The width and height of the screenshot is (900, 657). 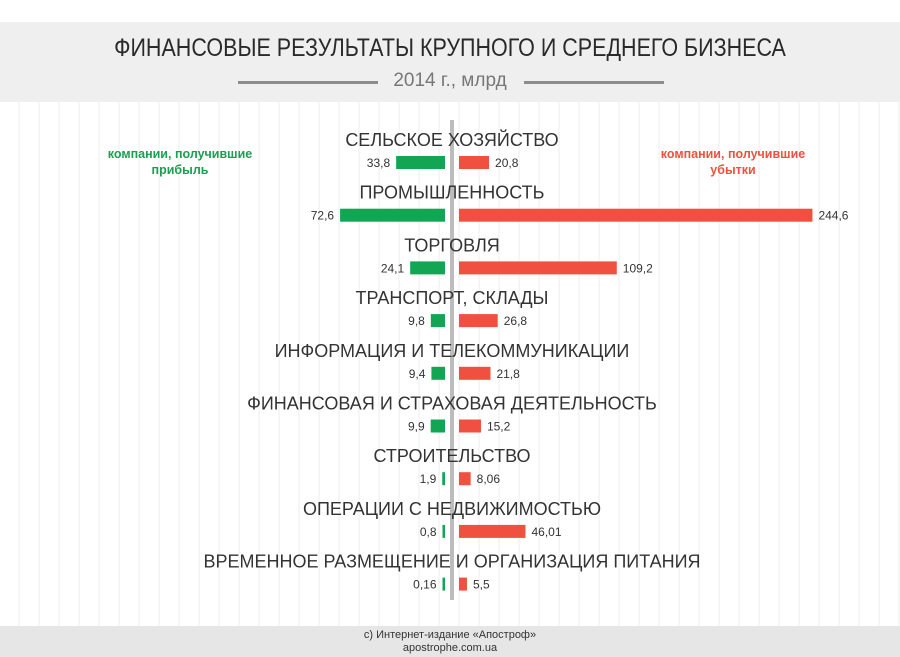 What do you see at coordinates (450, 648) in the screenshot?
I see `footer-url: apostrophe.com.ua` at bounding box center [450, 648].